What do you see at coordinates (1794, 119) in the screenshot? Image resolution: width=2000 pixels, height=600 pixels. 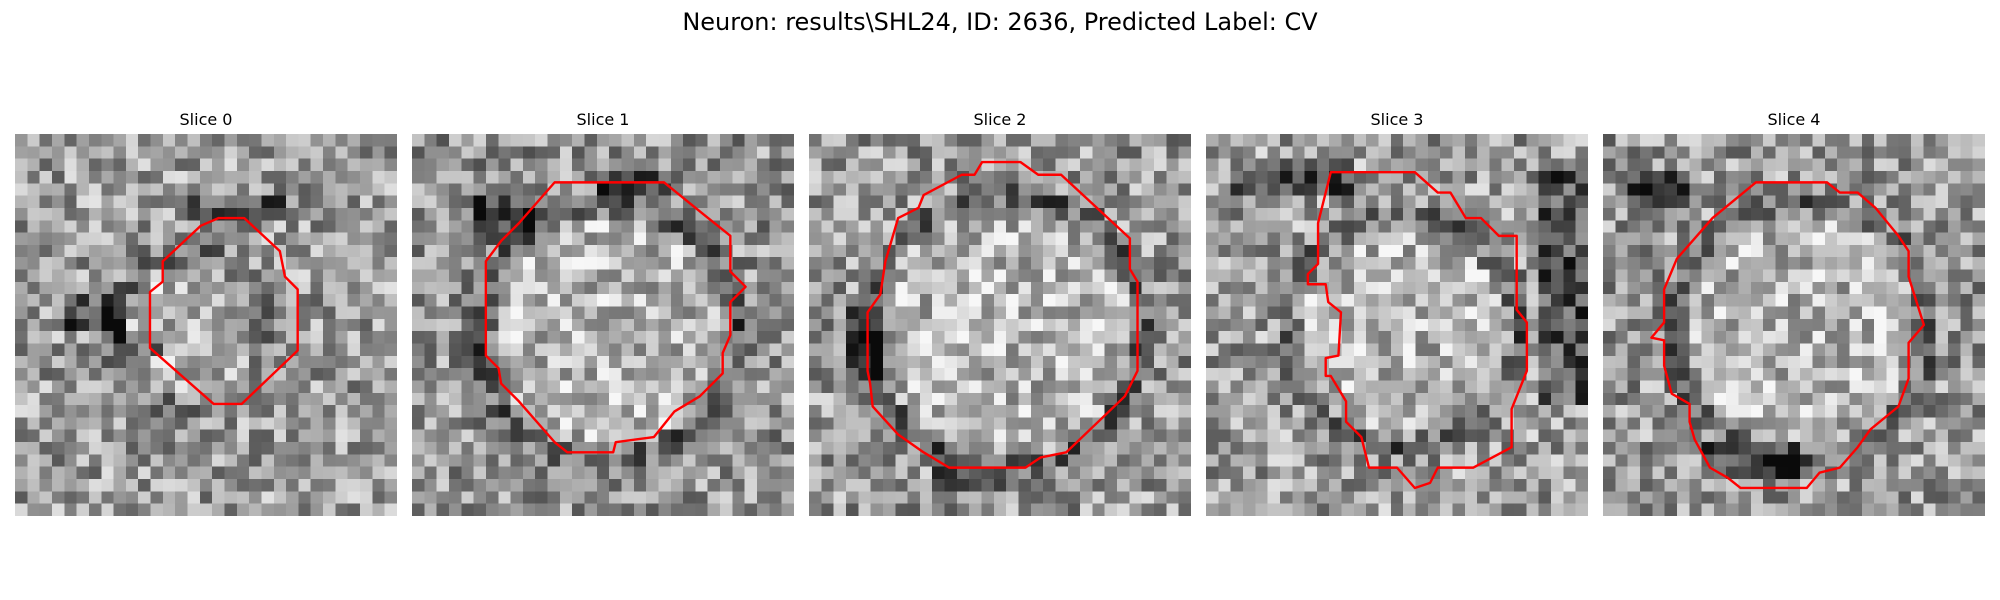 I see `slice-title-4: Slice 4` at bounding box center [1794, 119].